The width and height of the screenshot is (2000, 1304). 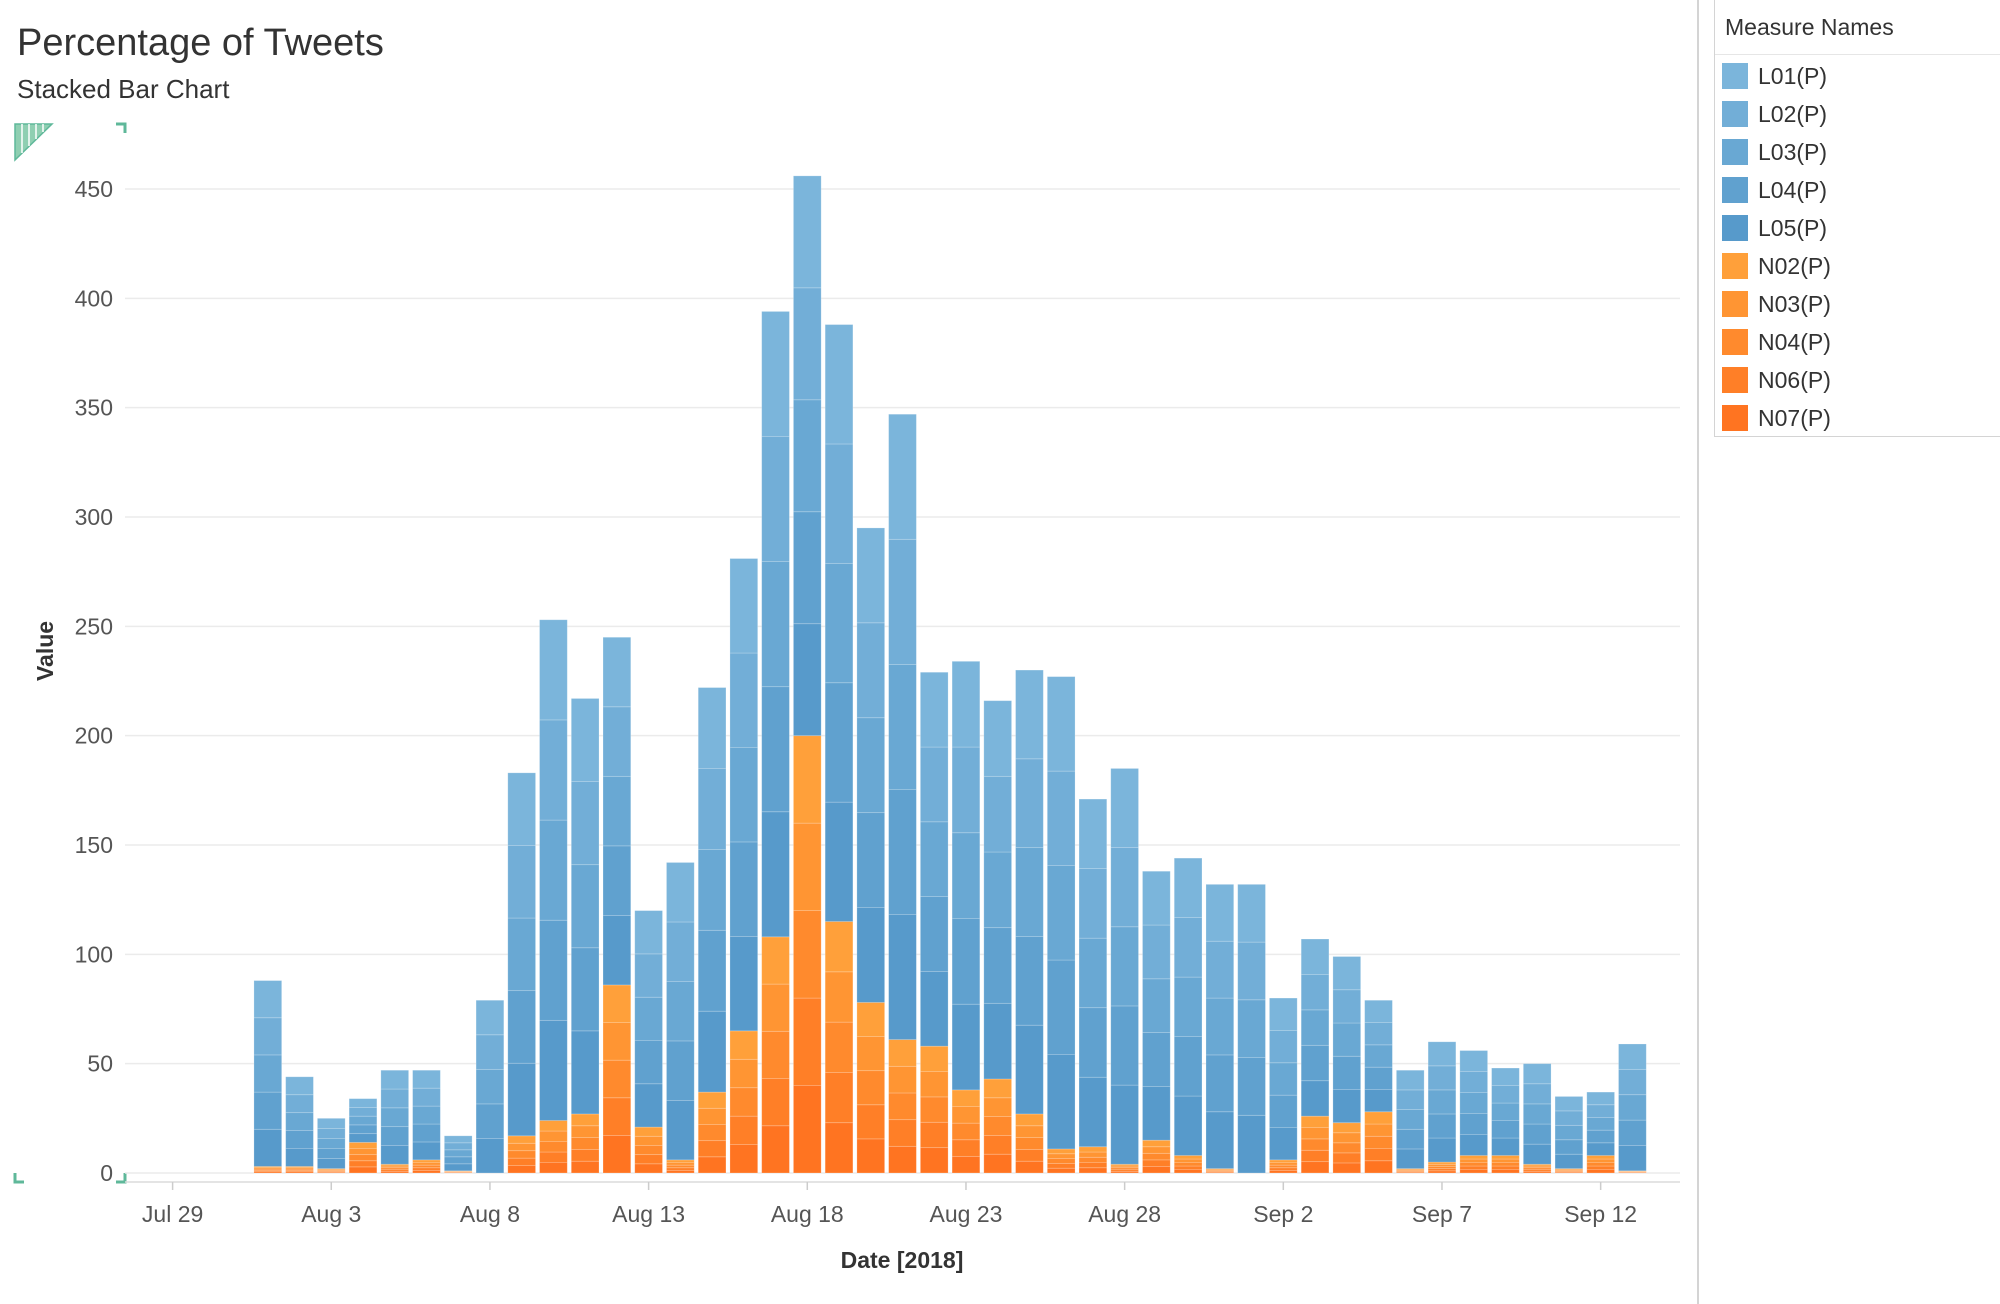 I want to click on legend-item: L02(P), so click(x=1776, y=114).